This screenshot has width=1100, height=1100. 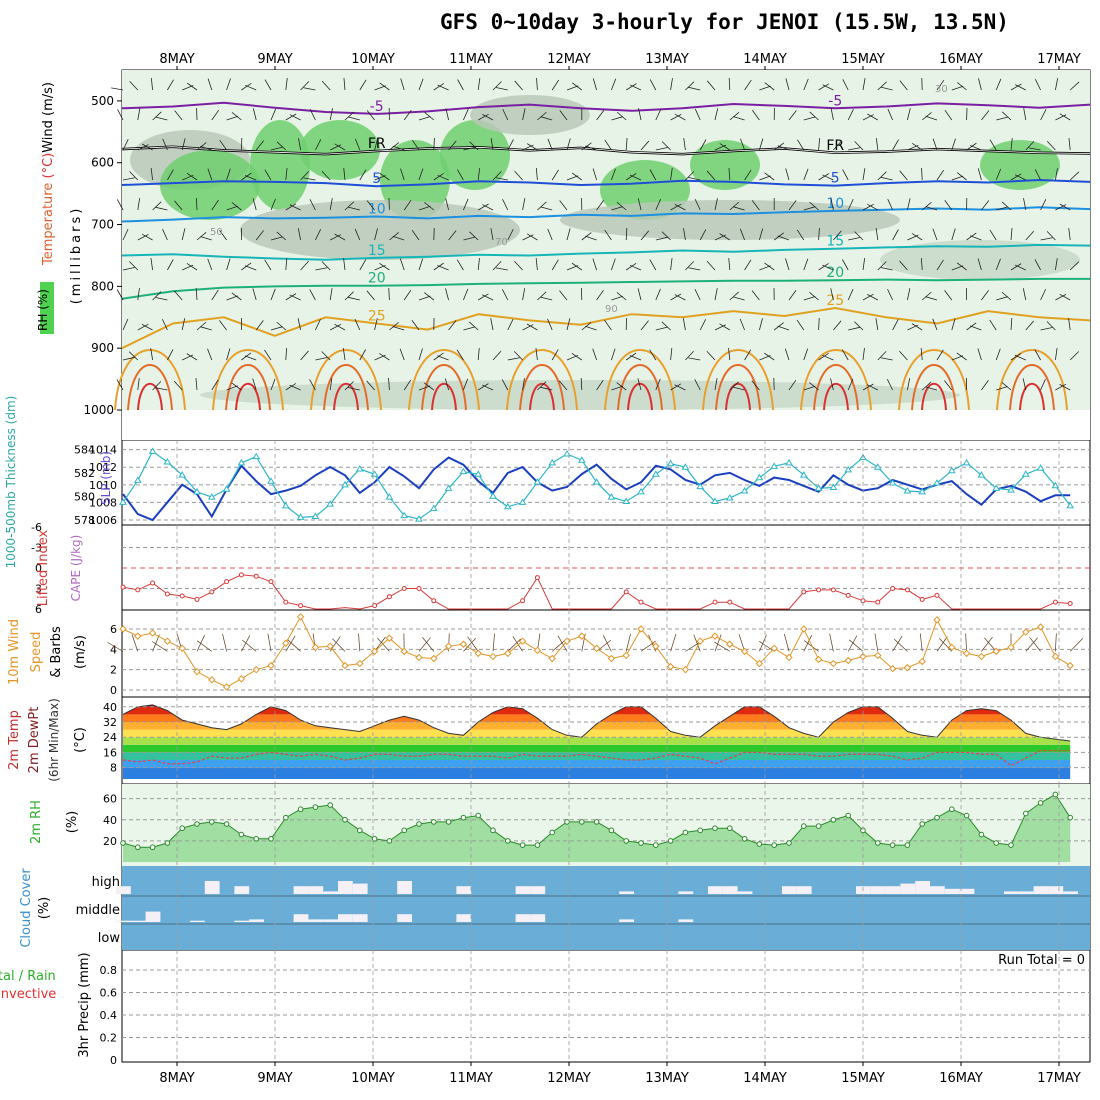 I want to click on thickness-tick-label: 582, so click(x=84, y=473).